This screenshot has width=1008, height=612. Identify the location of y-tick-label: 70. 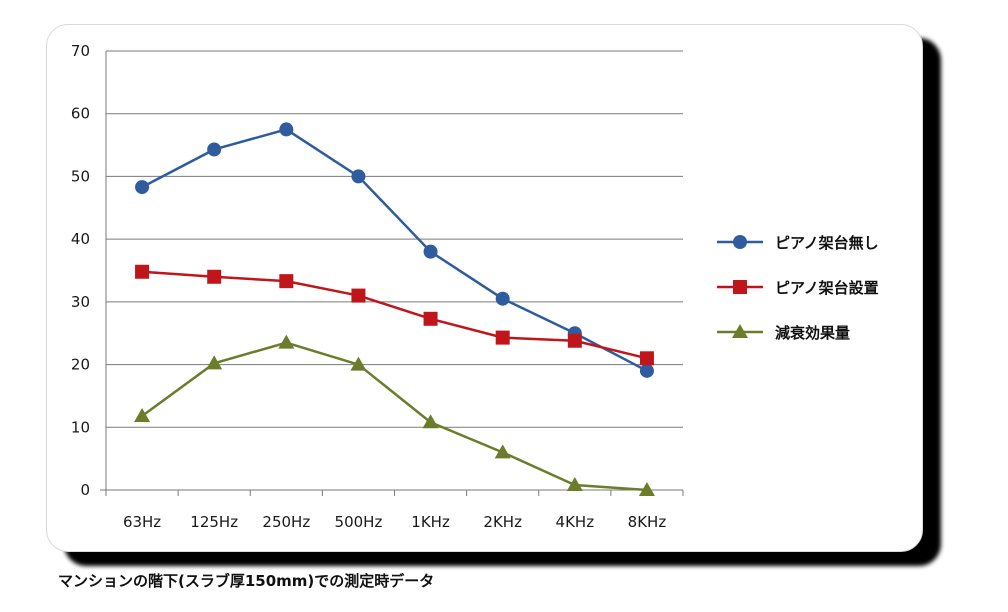
(80, 51).